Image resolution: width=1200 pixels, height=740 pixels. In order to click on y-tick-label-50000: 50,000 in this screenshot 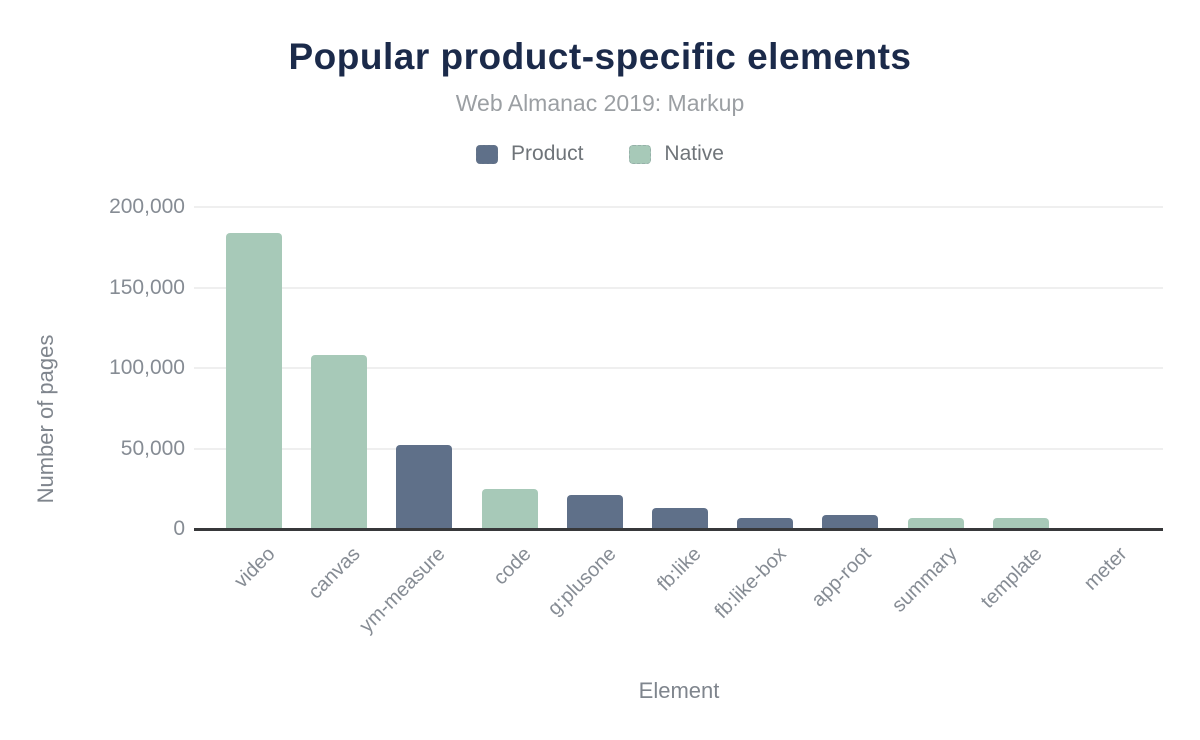, I will do `click(152, 448)`.